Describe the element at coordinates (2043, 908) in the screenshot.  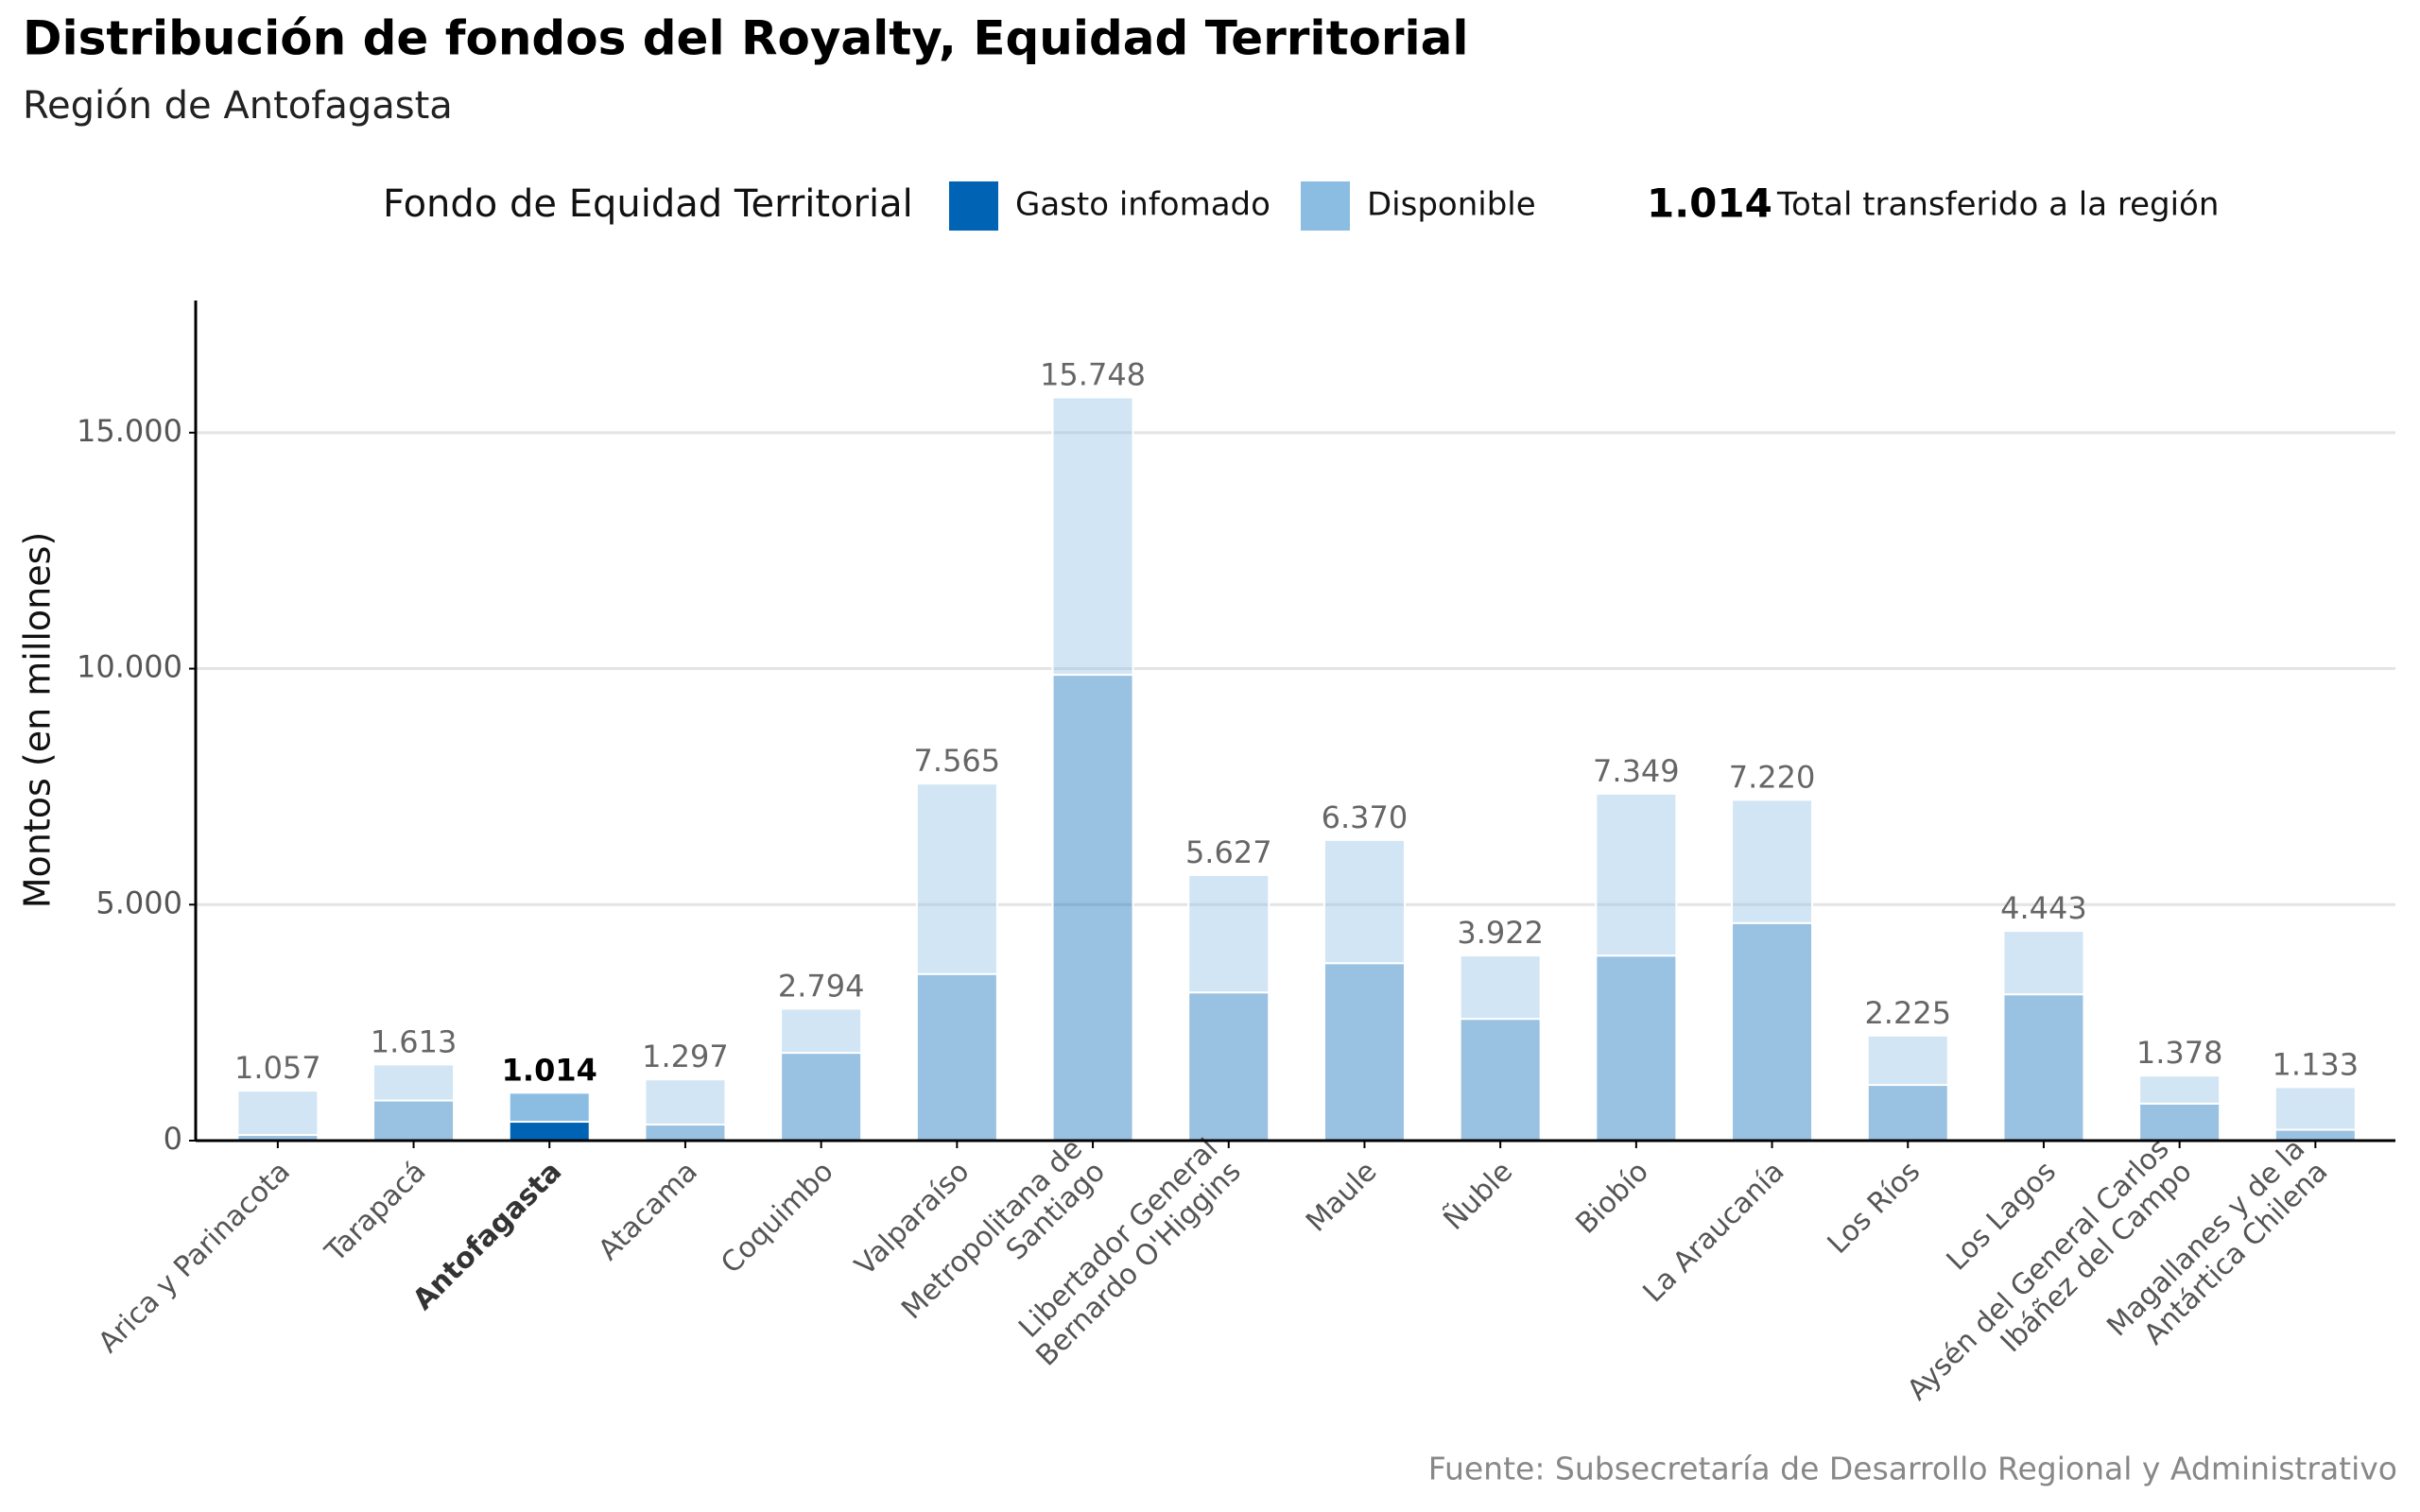
I see `total-label: 4.443` at that location.